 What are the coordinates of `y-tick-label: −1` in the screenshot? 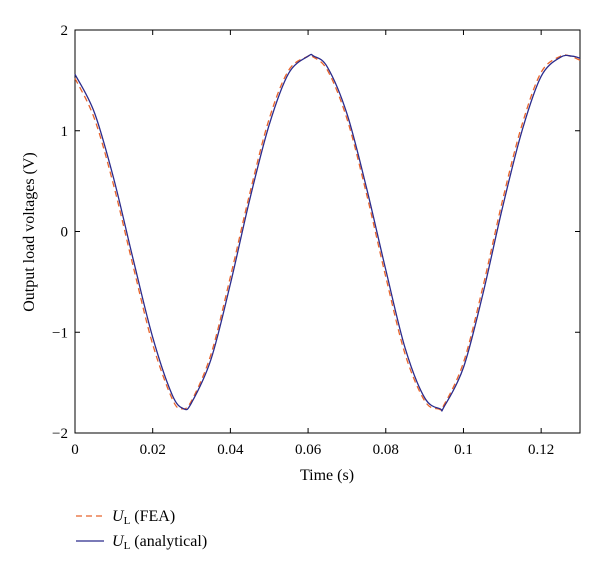 It's located at (60, 333).